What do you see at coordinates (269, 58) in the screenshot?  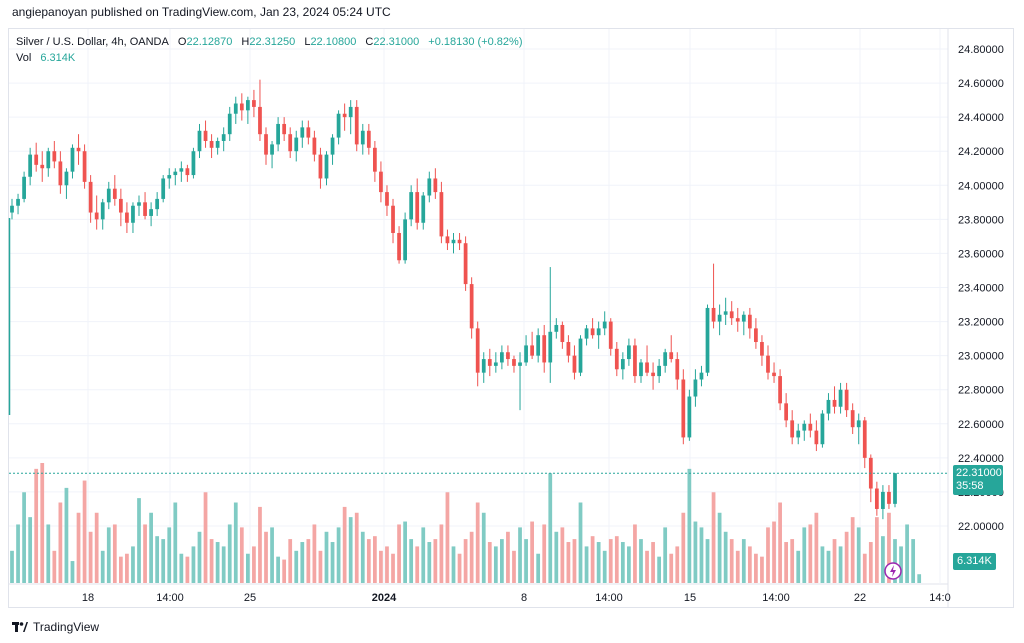 I see `legend-vol-row: Vol 6.314K` at bounding box center [269, 58].